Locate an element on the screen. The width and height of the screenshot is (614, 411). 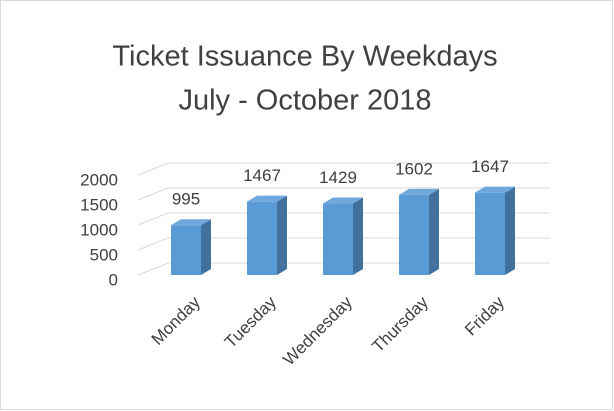
y-tick-label: 1500 is located at coordinates (99, 204).